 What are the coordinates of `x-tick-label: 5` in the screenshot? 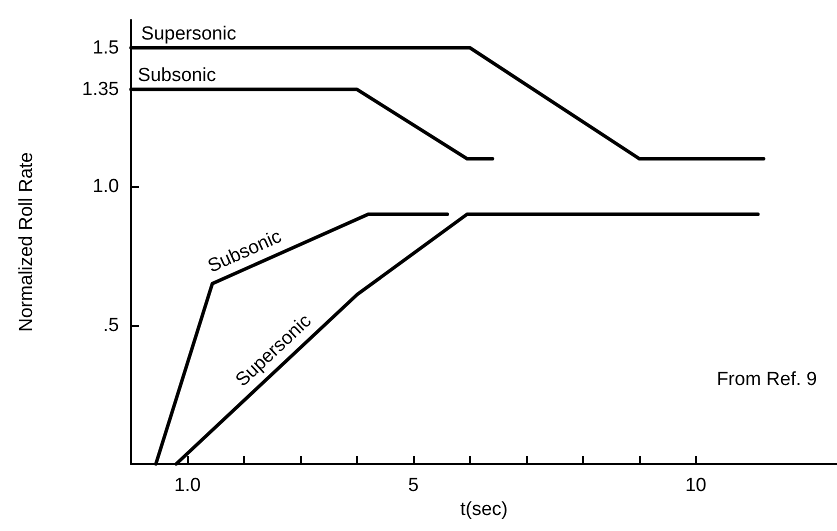 It's located at (413, 485).